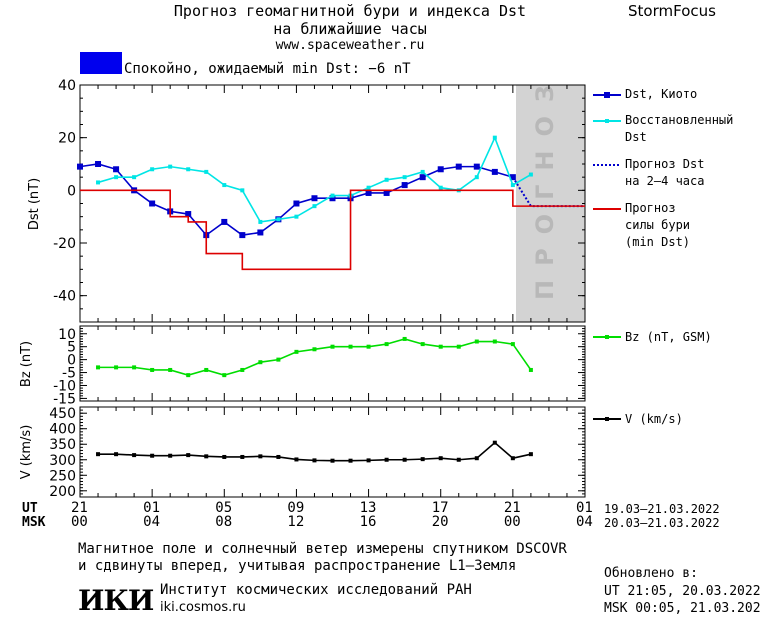  I want to click on legend-v-marker, so click(607, 419).